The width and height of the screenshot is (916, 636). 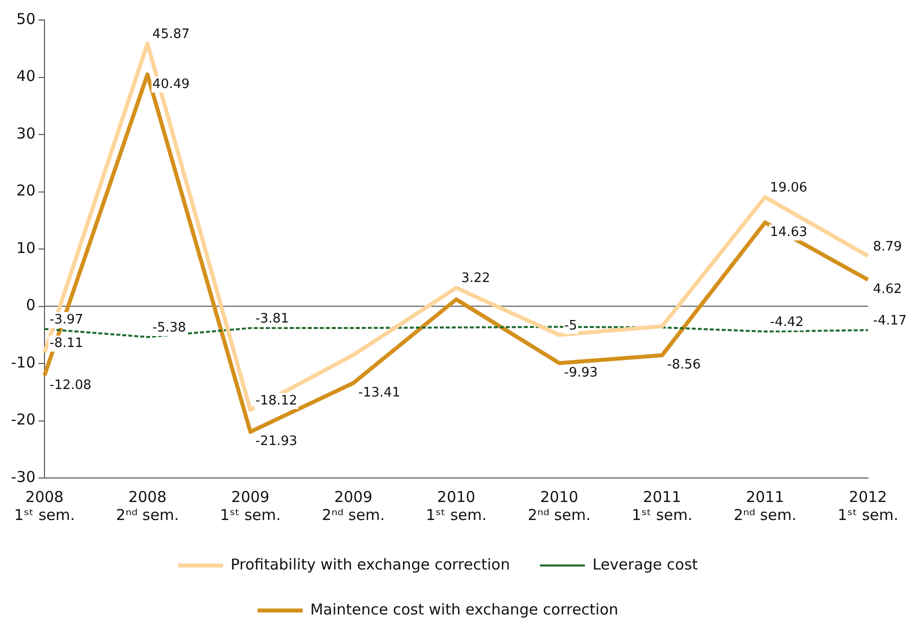 I want to click on data-label: 45.87, so click(x=171, y=34).